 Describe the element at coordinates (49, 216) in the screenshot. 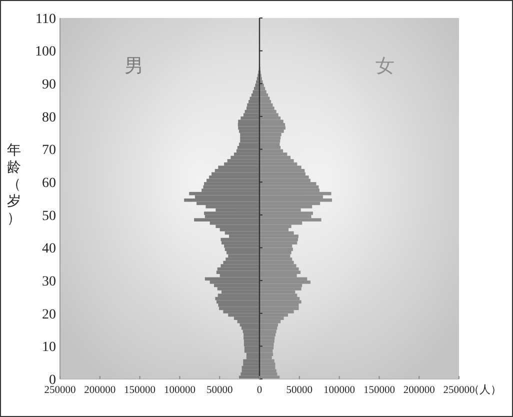

I see `y-tick-label: 50` at that location.